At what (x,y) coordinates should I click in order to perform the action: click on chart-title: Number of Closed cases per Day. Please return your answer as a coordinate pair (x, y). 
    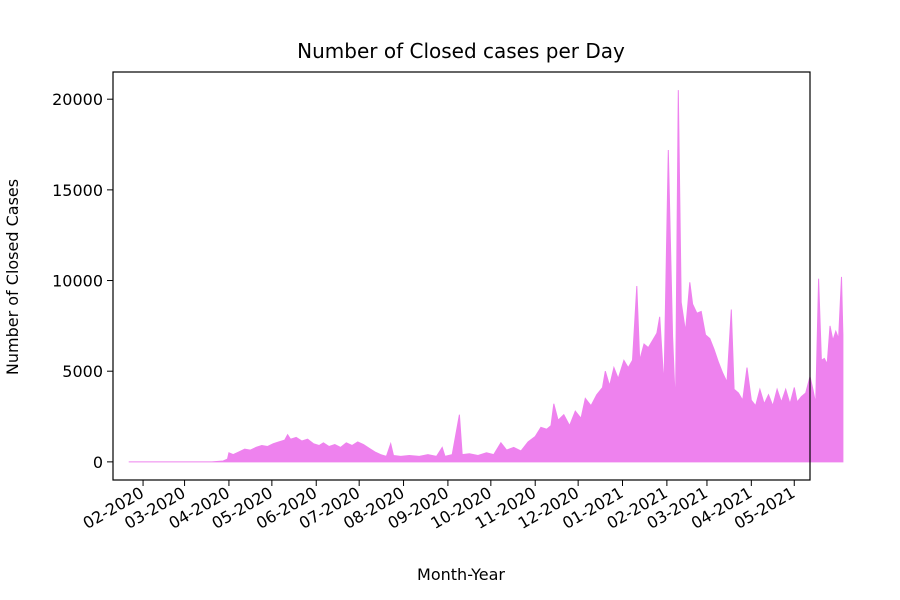
    Looking at the image, I should click on (461, 51).